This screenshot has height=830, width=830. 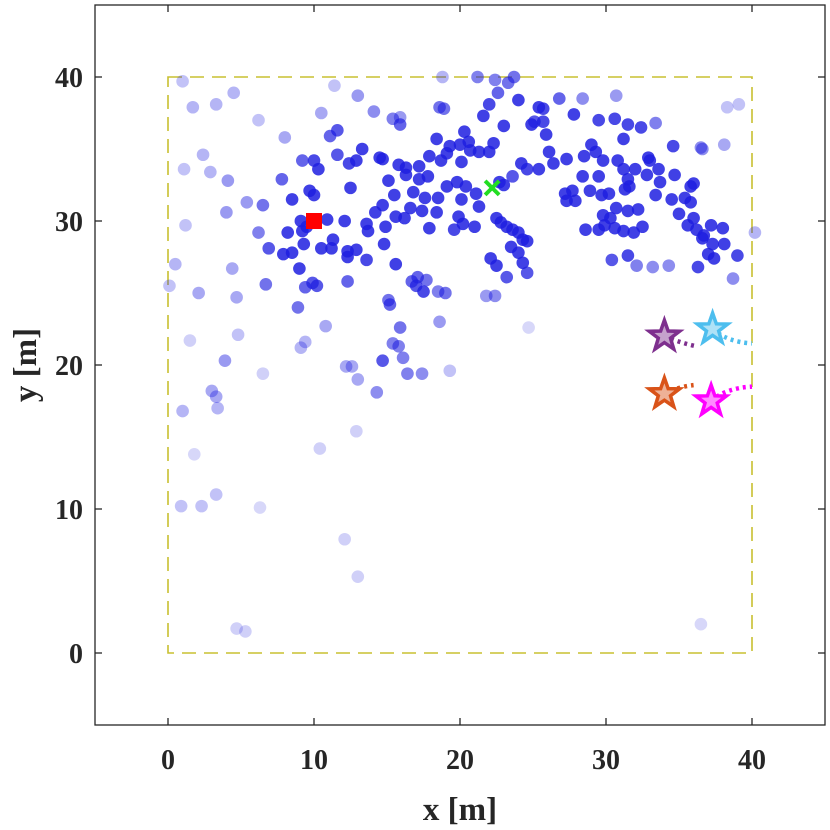 What do you see at coordinates (314, 760) in the screenshot?
I see `x-tick-label: 10` at bounding box center [314, 760].